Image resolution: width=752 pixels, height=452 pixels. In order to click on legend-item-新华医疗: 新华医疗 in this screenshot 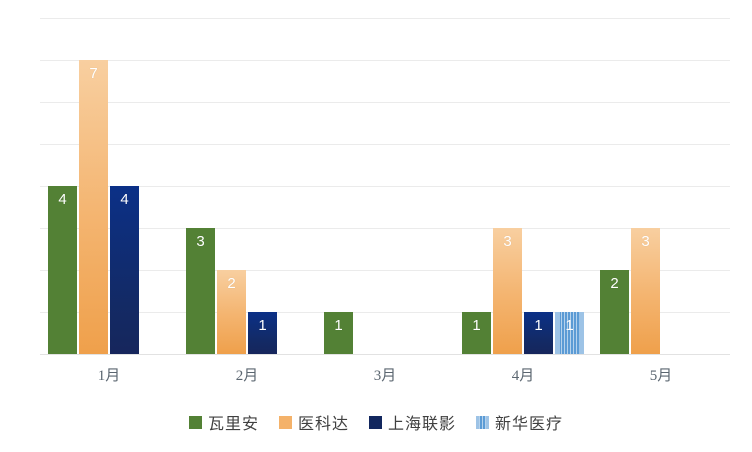, I will do `click(519, 422)`.